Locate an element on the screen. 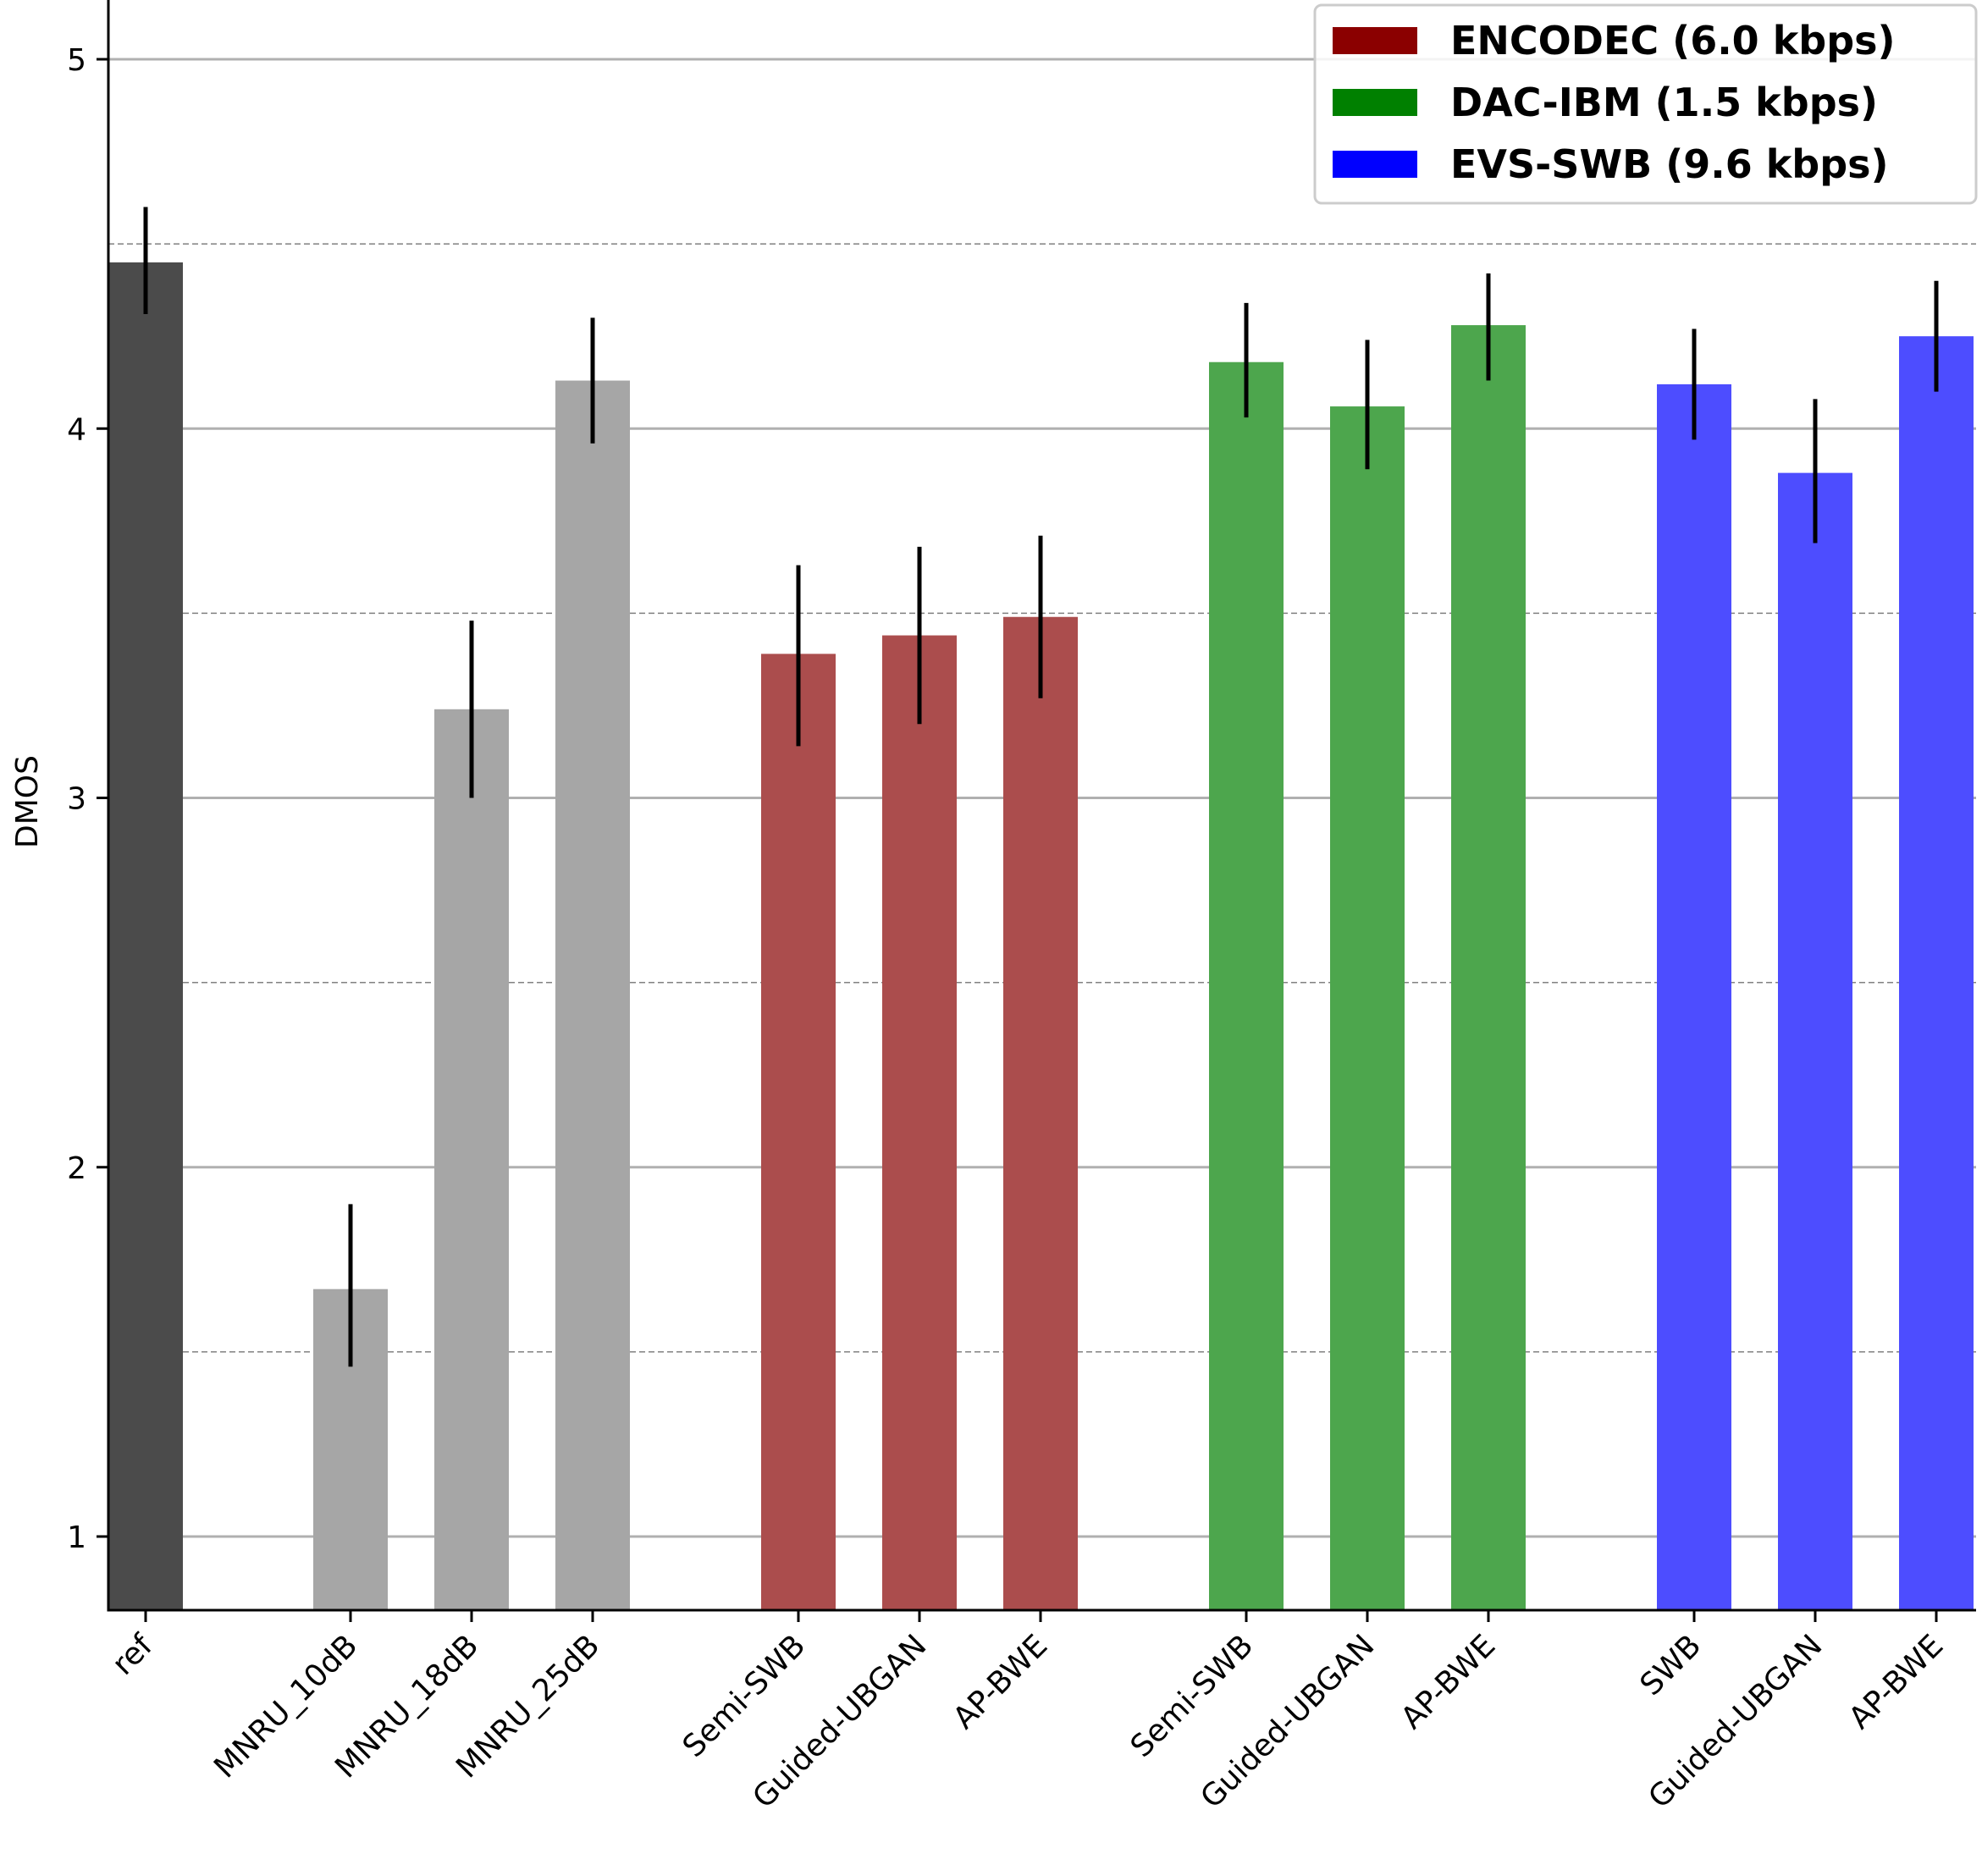 The width and height of the screenshot is (1982, 1876). x-tick-label-9: AP-BWE is located at coordinates (1448, 1681).